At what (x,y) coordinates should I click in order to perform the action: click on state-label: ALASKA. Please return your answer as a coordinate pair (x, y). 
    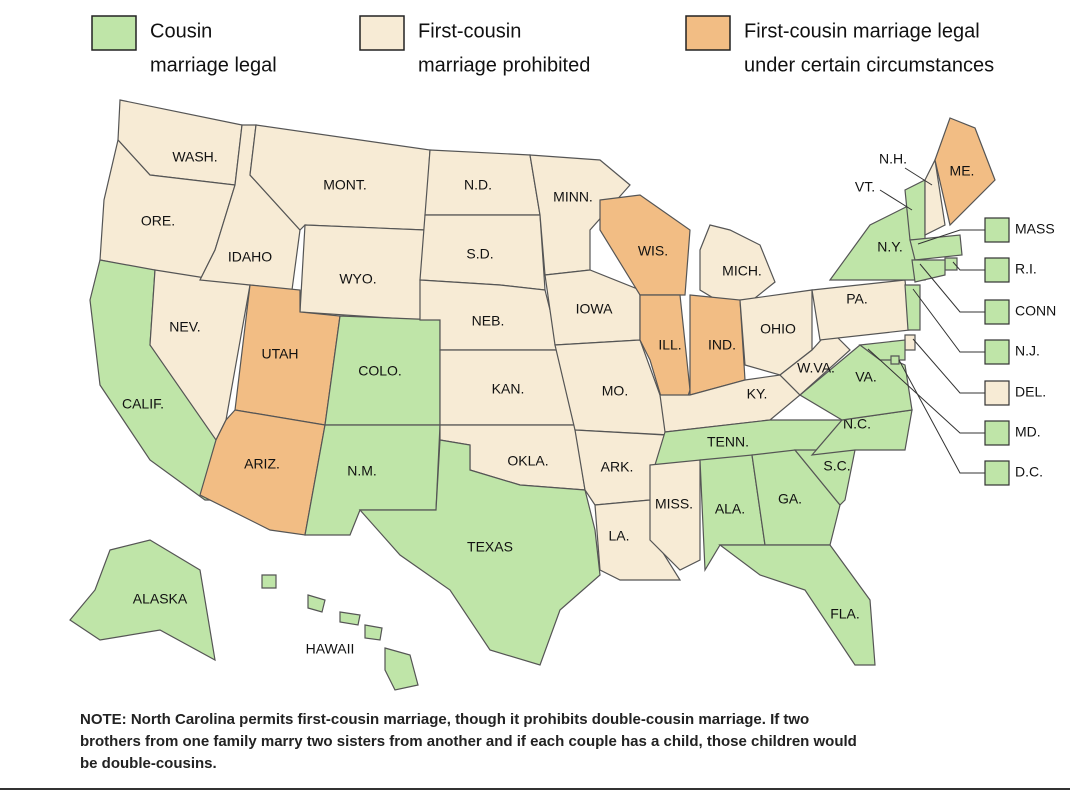
    Looking at the image, I should click on (160, 599).